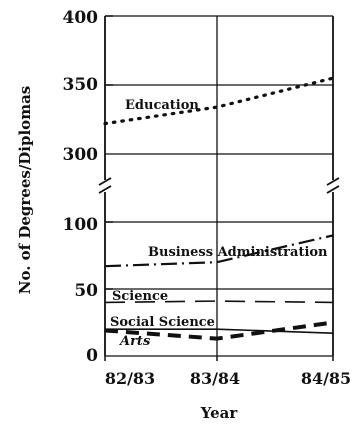 This screenshot has width=359, height=424. What do you see at coordinates (219, 101) in the screenshot?
I see `series-line-education` at bounding box center [219, 101].